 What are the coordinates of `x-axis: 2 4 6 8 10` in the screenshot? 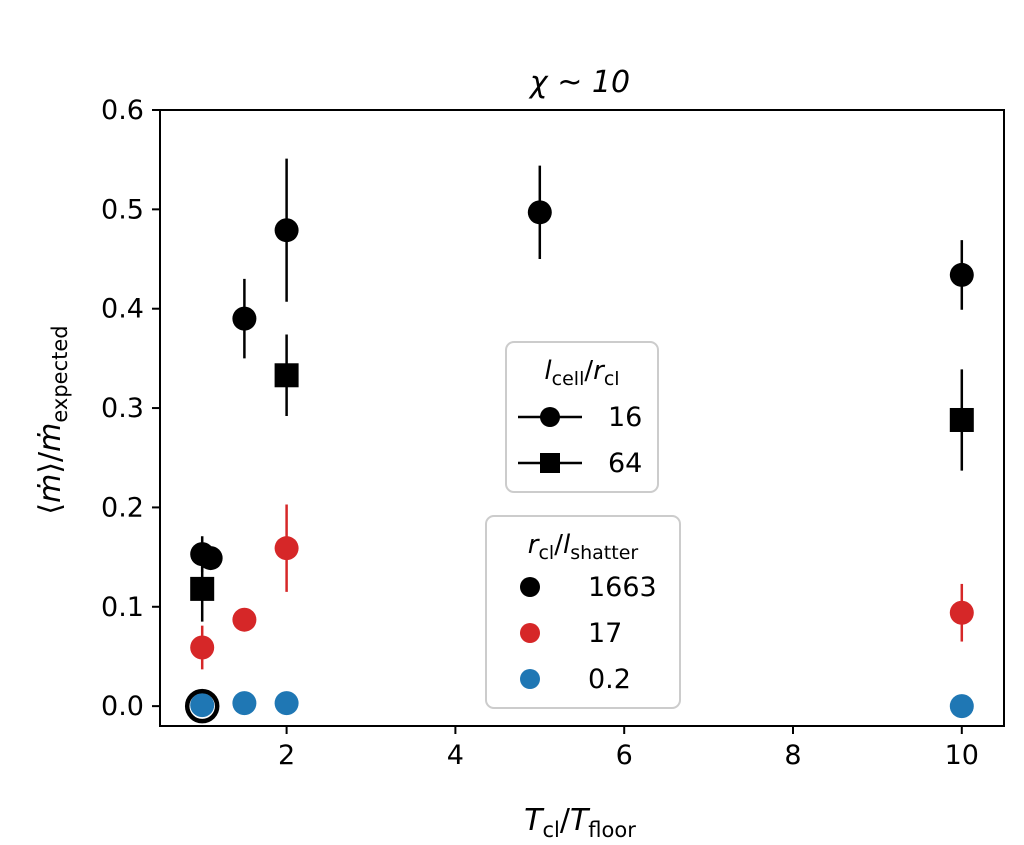 It's located at (628, 748).